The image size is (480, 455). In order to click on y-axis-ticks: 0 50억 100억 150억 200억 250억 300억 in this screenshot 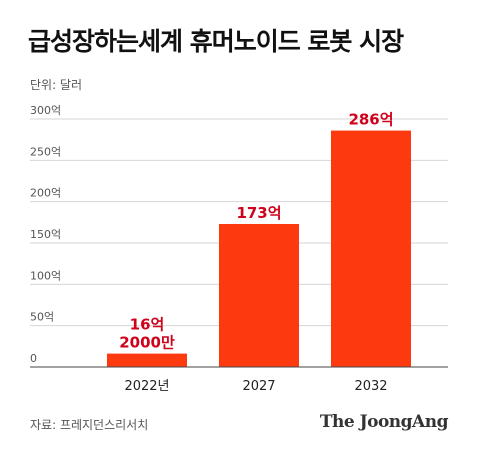, I will do `click(45, 234)`.